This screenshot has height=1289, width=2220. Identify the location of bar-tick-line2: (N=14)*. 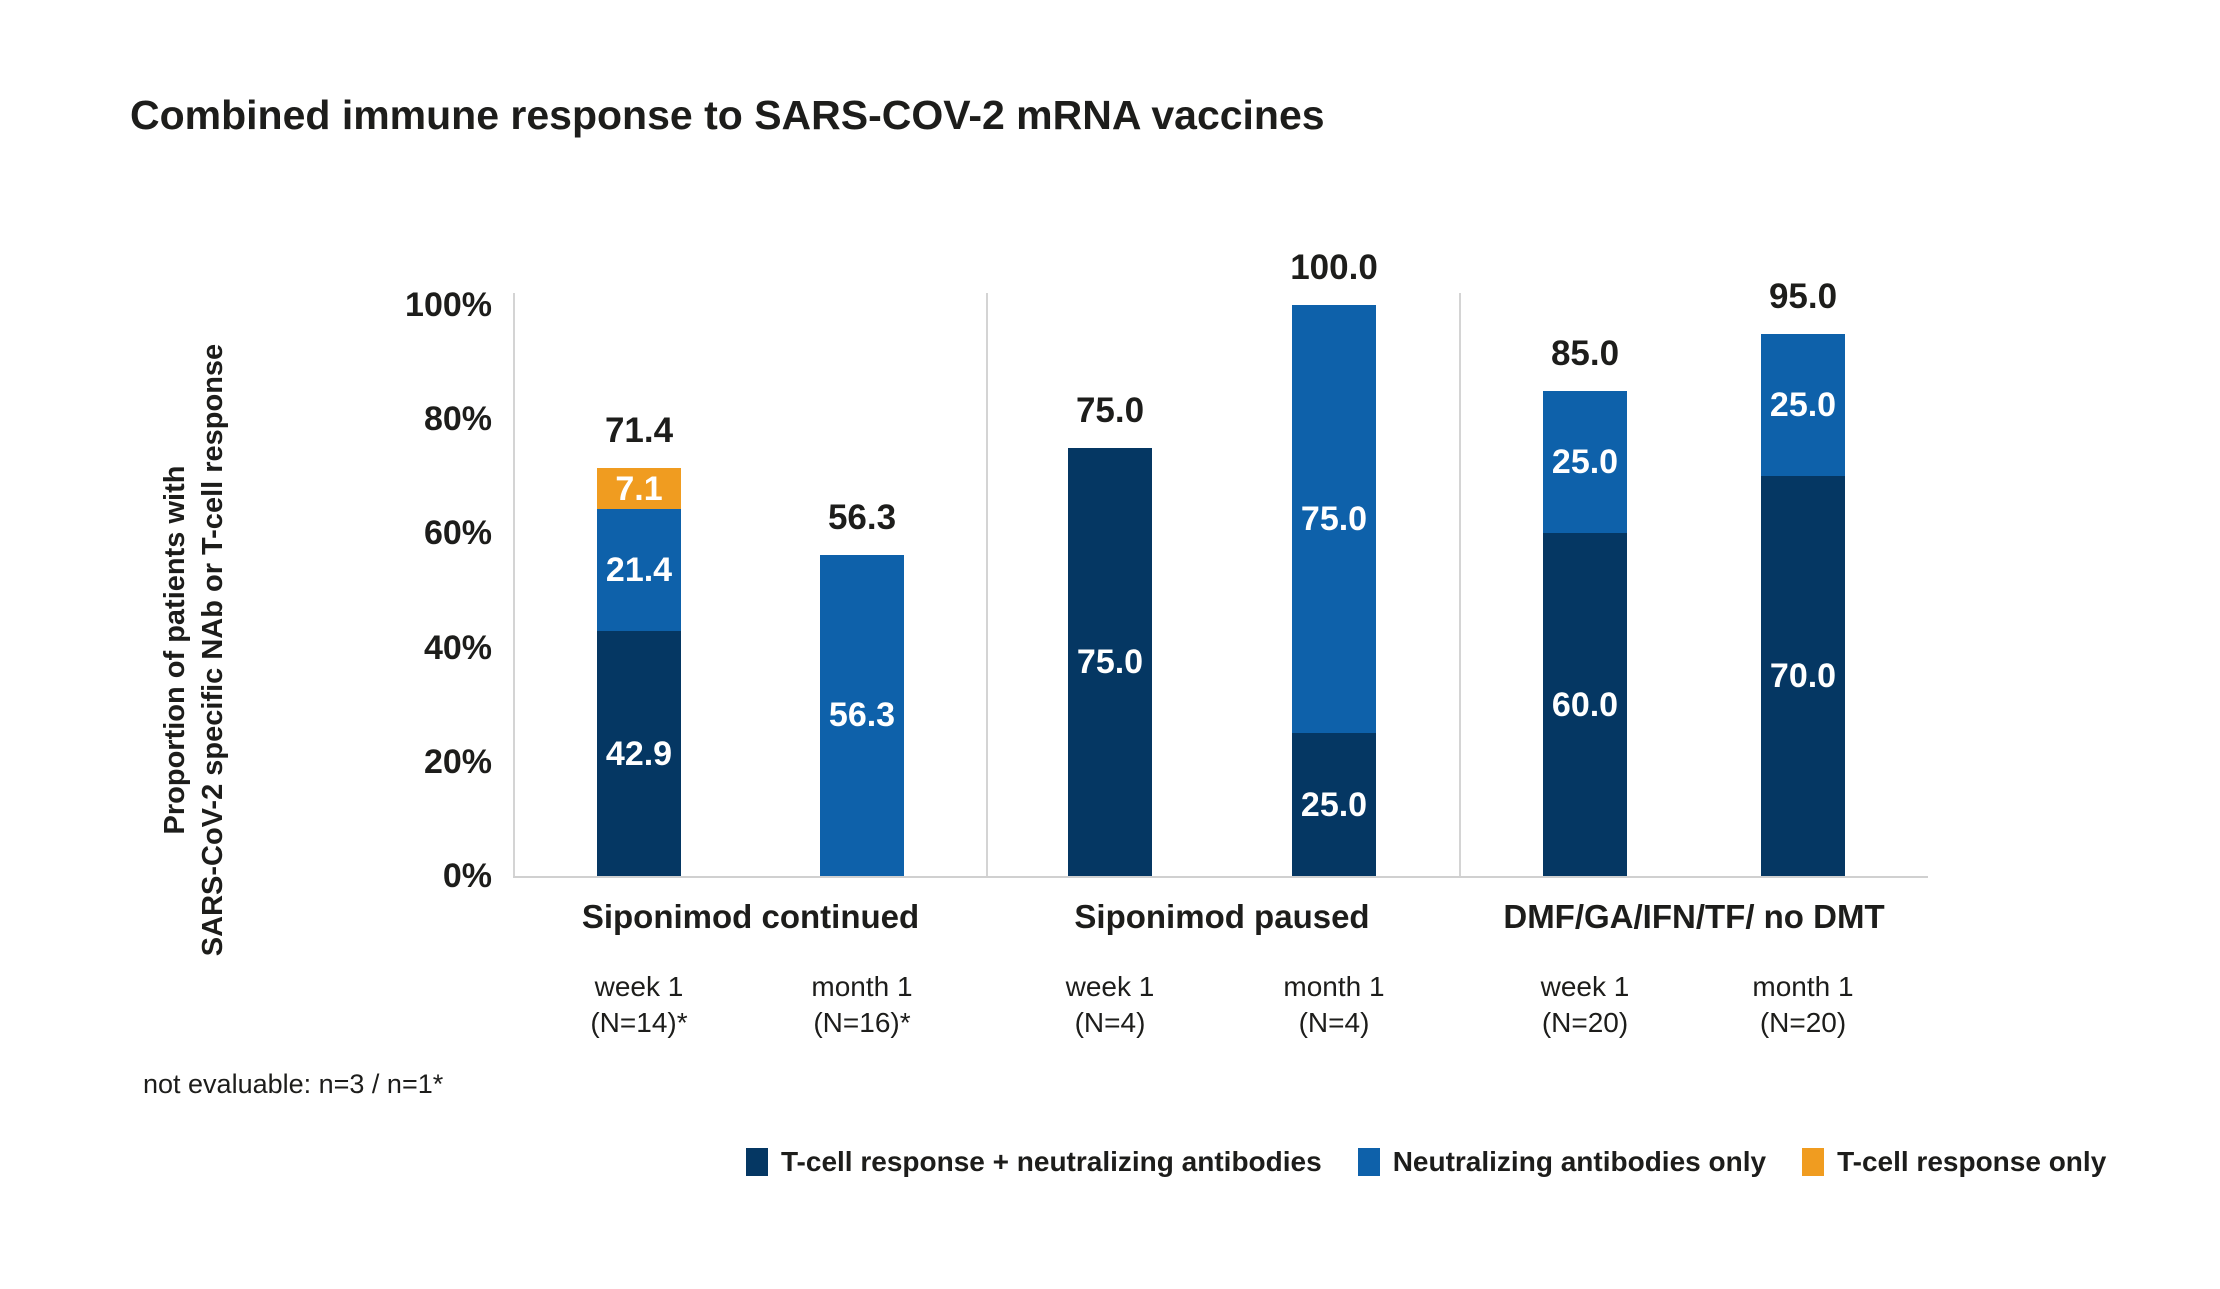
(639, 1022).